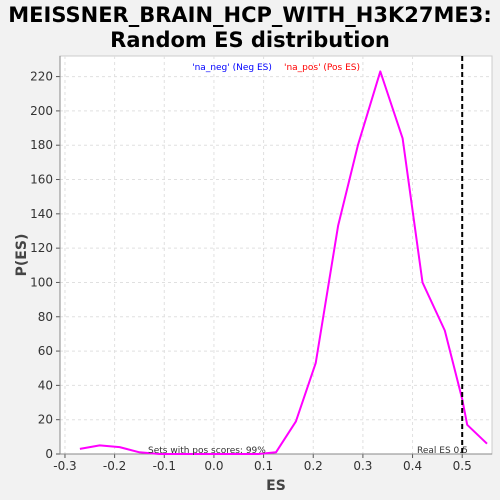 Image resolution: width=500 pixels, height=500 pixels. What do you see at coordinates (41, 111) in the screenshot?
I see `y-tick-label: 200` at bounding box center [41, 111].